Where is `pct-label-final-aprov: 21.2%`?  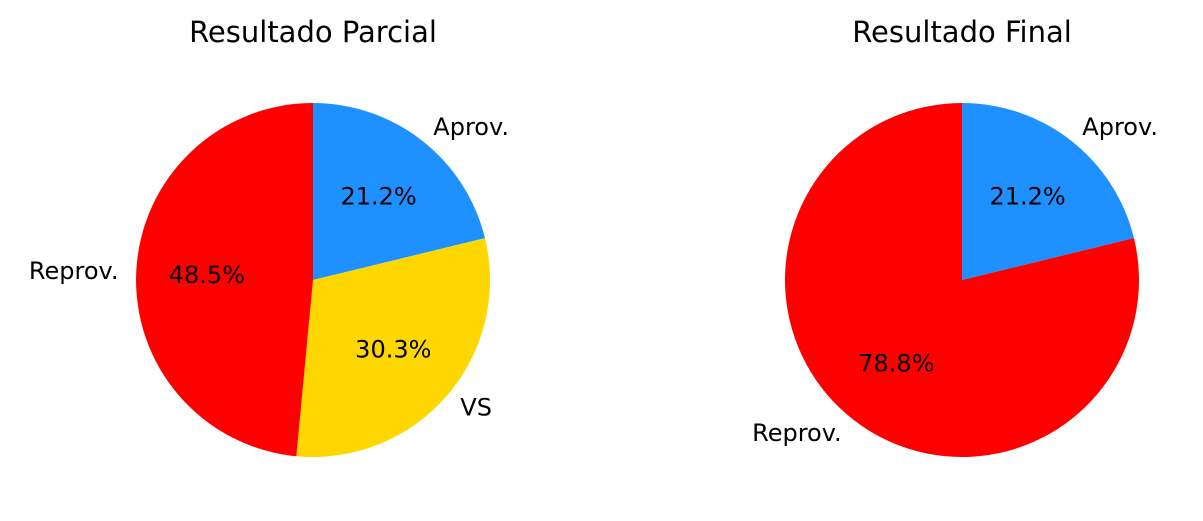
pct-label-final-aprov: 21.2% is located at coordinates (1027, 197).